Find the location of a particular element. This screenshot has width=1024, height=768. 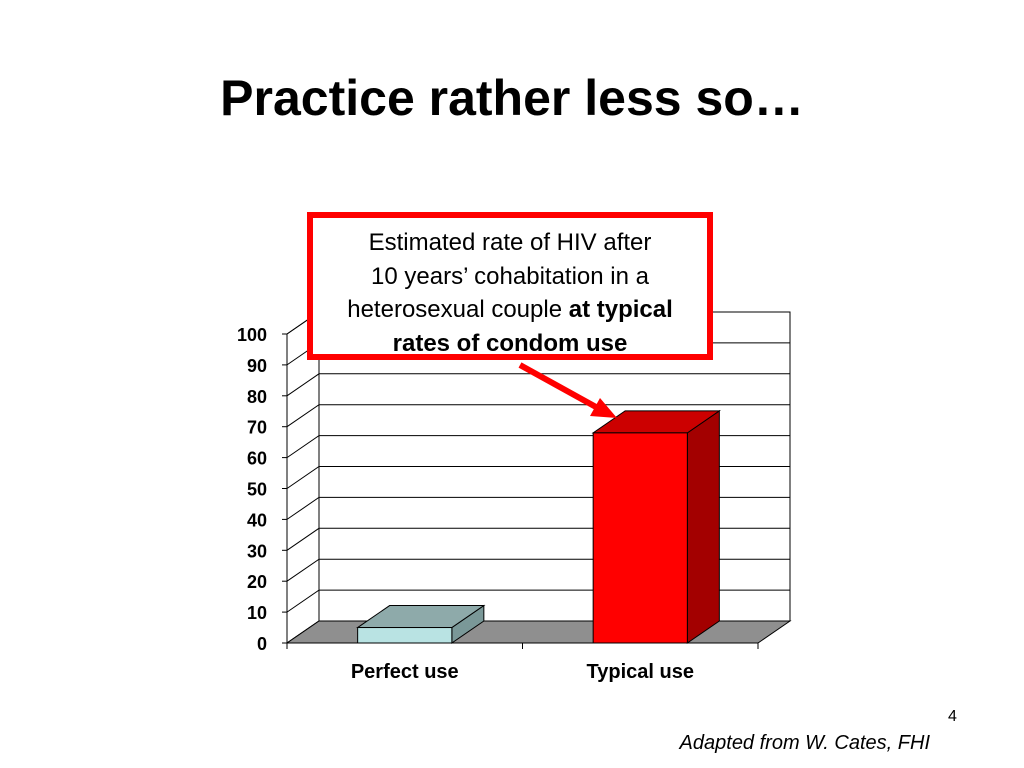

source-note: Adapted from W. Cates, FHI is located at coordinates (804, 743).